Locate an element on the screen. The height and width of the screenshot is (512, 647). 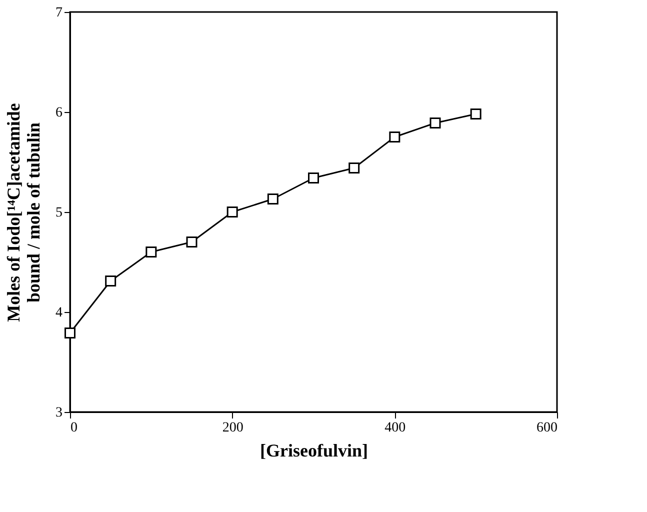
y-axis-title: Moles of Iodo[¹⁴C]acetamide bound / mole of tubulin is located at coordinates (24, 212).